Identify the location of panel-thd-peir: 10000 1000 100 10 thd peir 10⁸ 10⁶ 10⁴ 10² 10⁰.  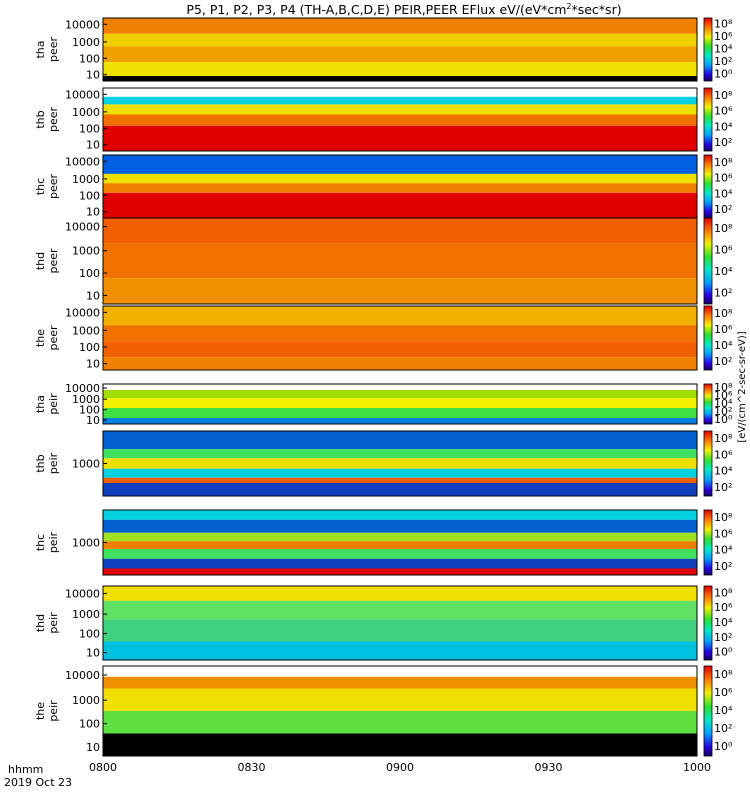
(383, 623).